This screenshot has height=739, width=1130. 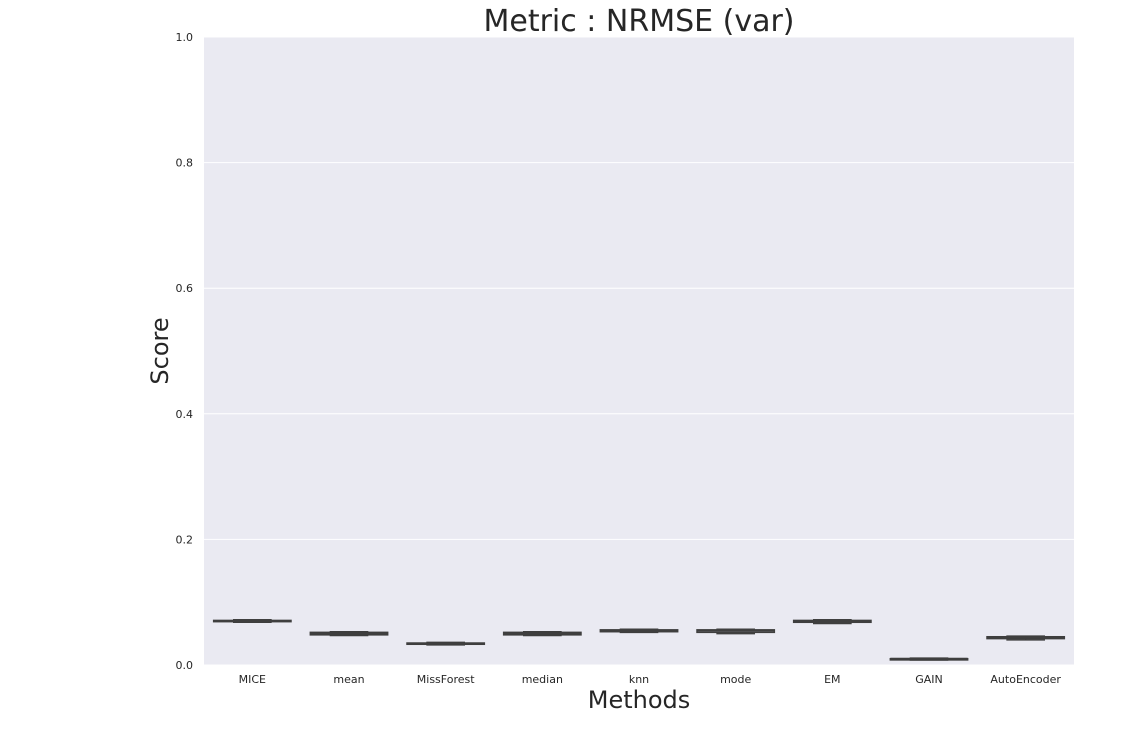 What do you see at coordinates (185, 414) in the screenshot?
I see `y-tick-label: 0.4` at bounding box center [185, 414].